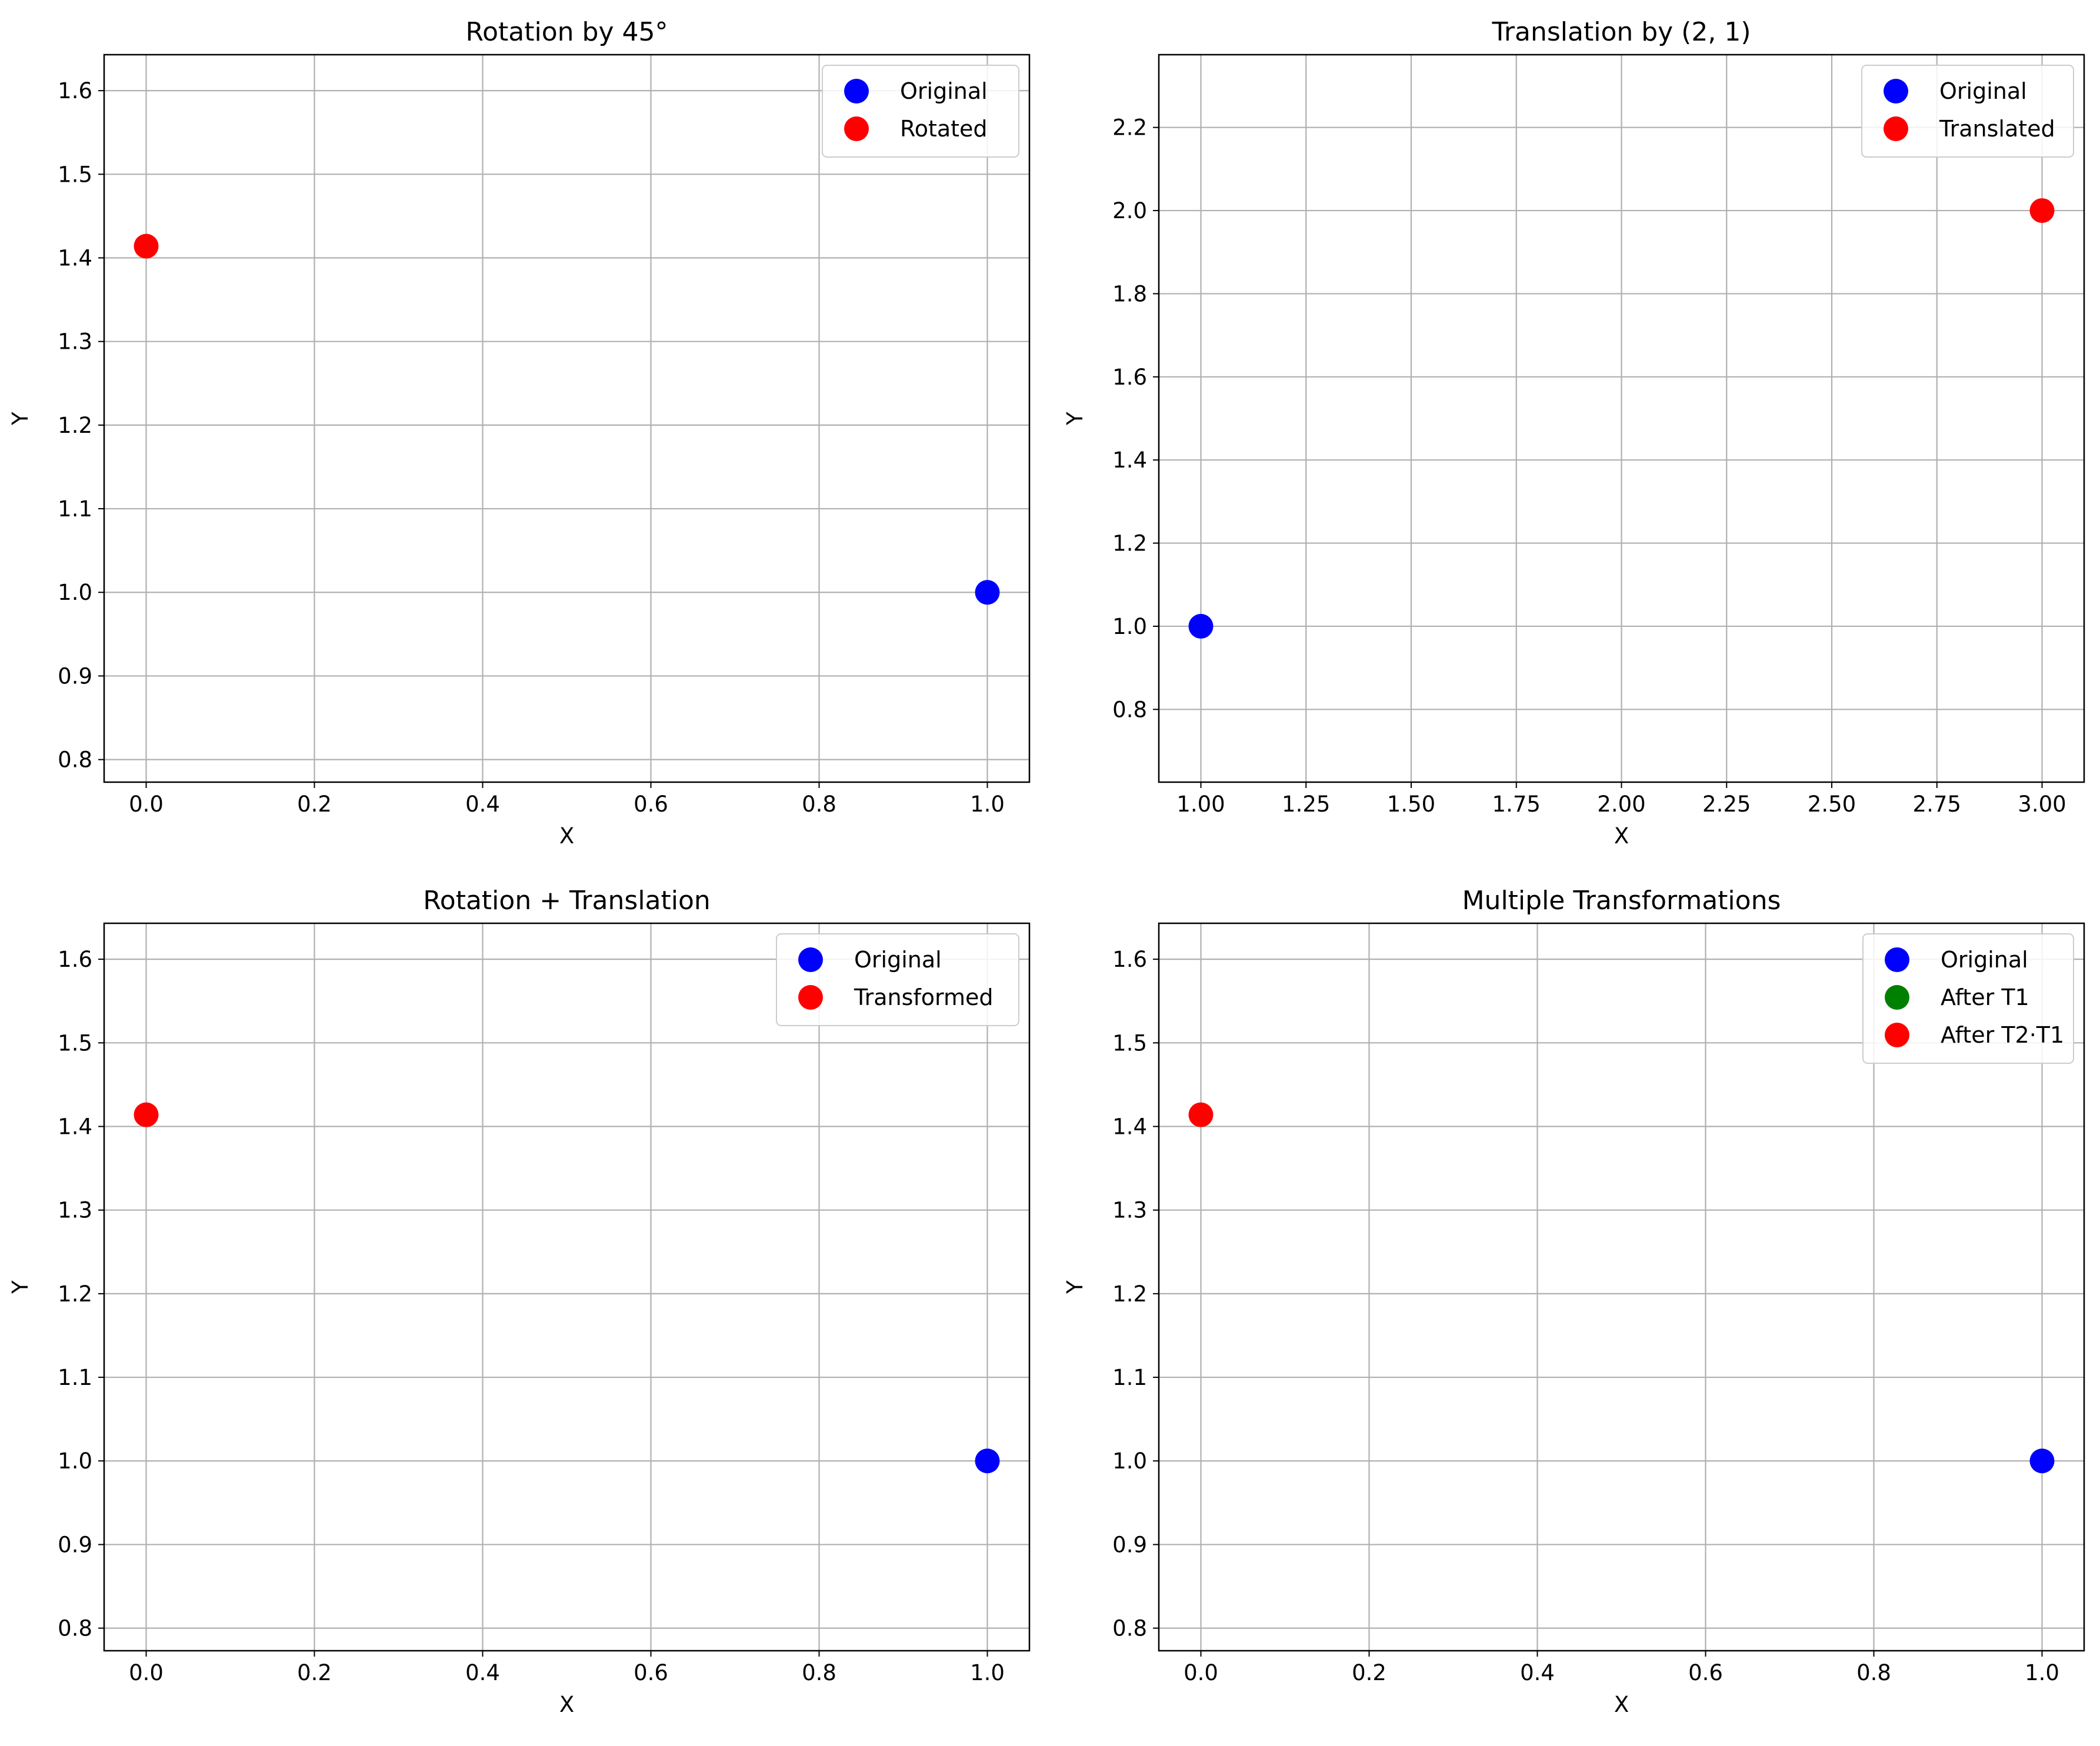 This screenshot has height=1746, width=2100. I want to click on x-tick-label: 1.25, so click(1306, 804).